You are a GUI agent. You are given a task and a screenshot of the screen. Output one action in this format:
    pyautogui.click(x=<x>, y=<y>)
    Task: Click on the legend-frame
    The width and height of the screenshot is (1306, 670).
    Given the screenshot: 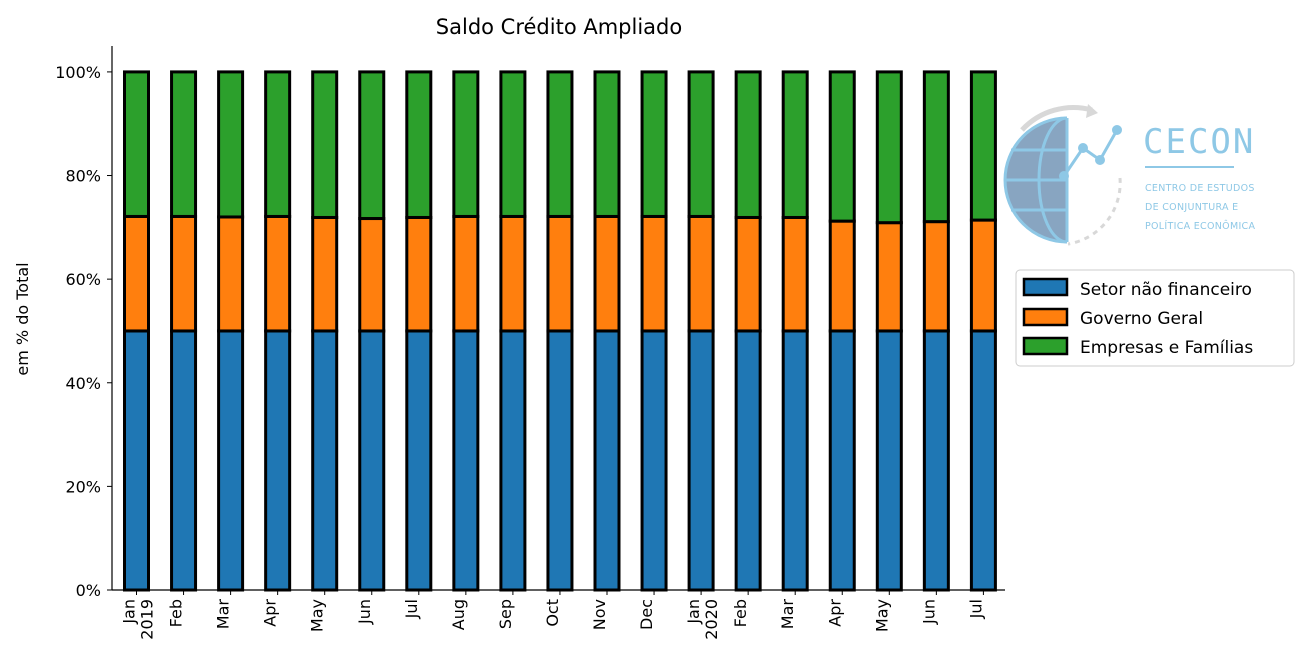 What is the action you would take?
    pyautogui.click(x=1155, y=318)
    